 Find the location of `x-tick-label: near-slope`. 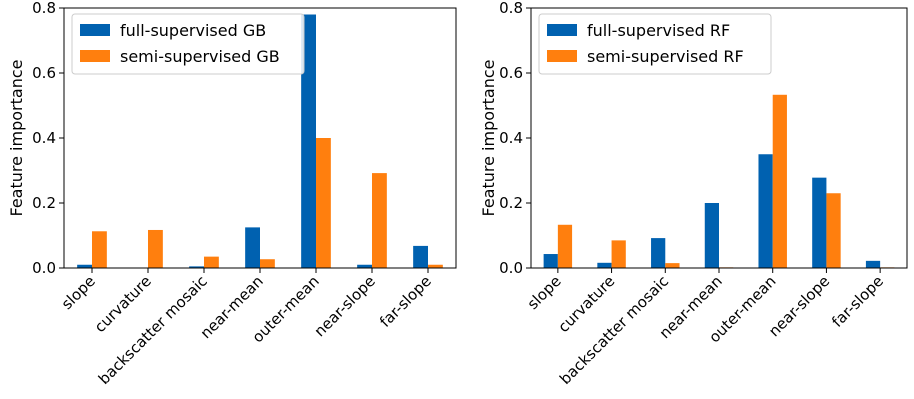

x-tick-label: near-slope is located at coordinates (345, 306).